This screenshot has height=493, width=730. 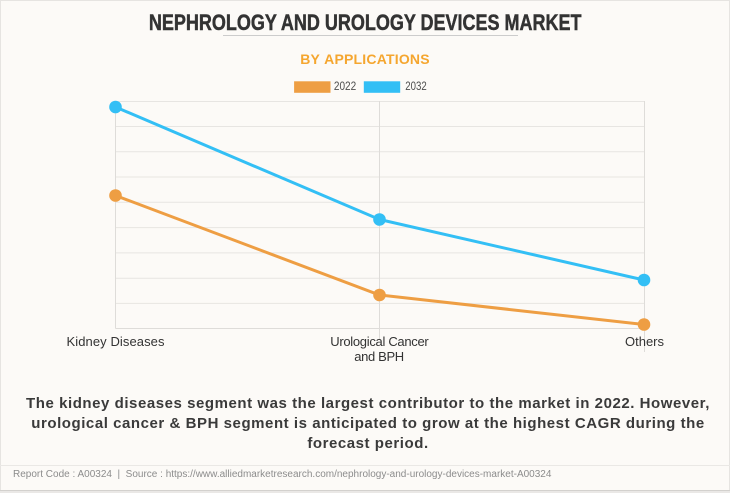 I want to click on svg-text: Urological Cancer, so click(x=379, y=341).